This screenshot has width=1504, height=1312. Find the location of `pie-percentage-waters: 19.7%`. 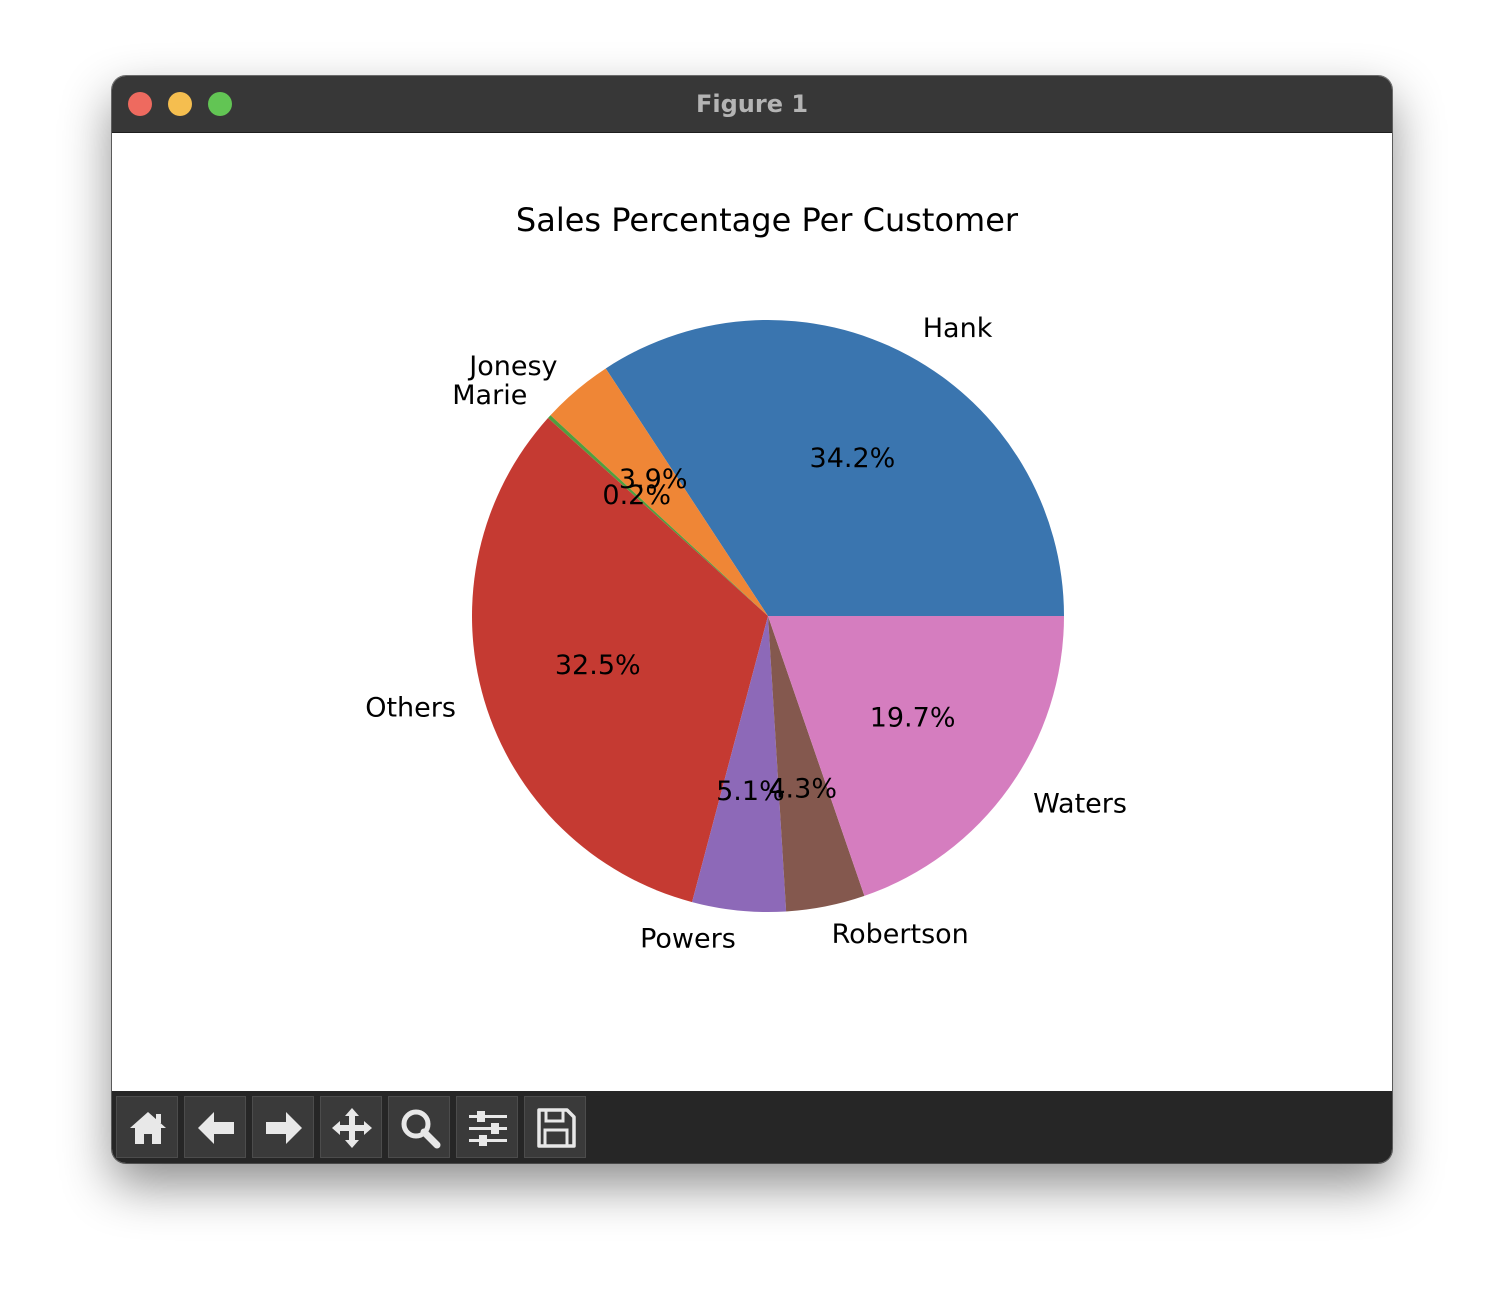

pie-percentage-waters: 19.7% is located at coordinates (913, 718).